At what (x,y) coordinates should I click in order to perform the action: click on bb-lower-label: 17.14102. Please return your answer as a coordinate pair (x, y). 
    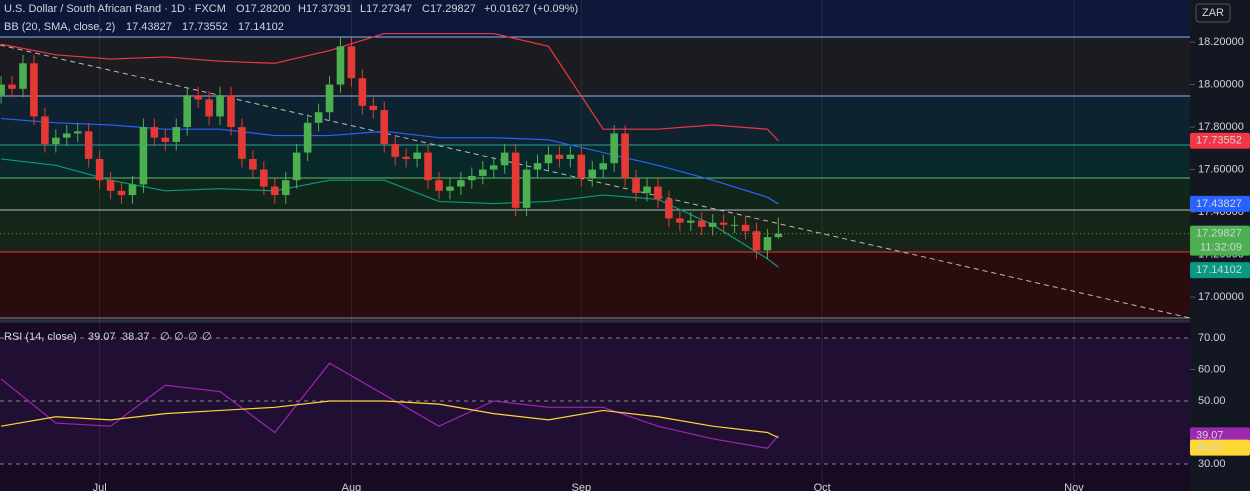
    Looking at the image, I should click on (1219, 270).